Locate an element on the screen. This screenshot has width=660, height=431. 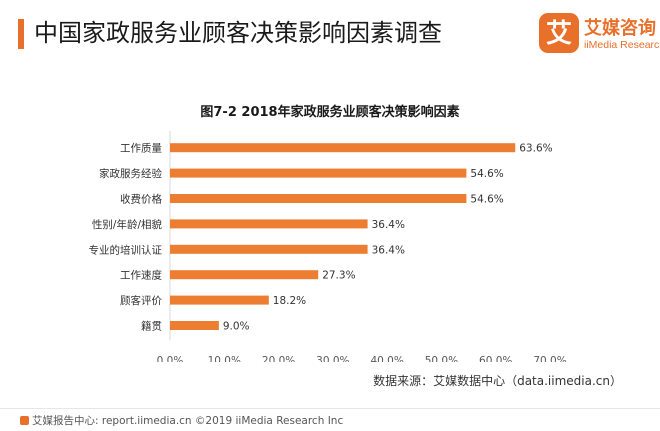
logo-mark-background is located at coordinates (559, 33).